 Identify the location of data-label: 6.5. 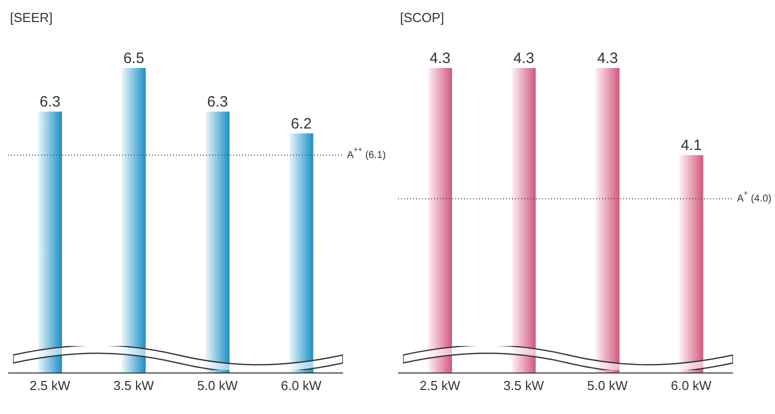
(133, 58).